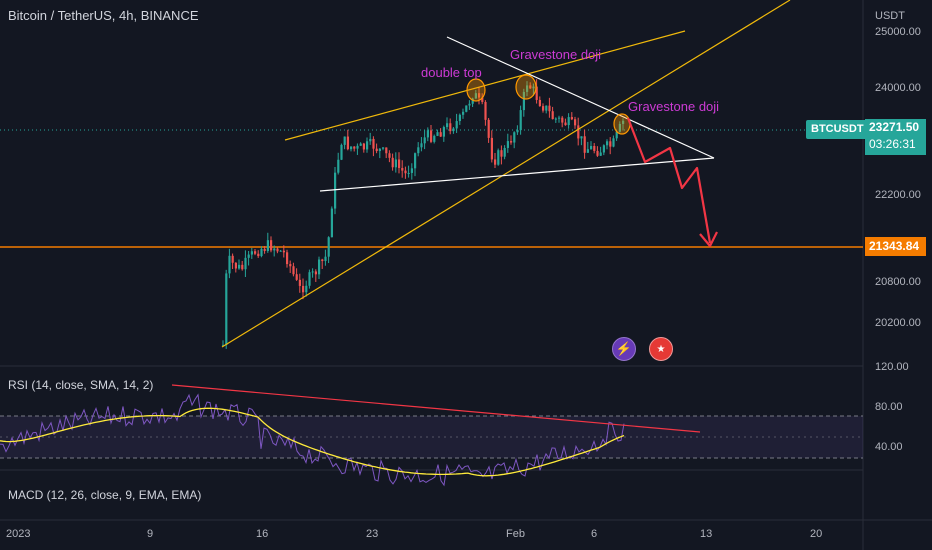 The image size is (932, 550). What do you see at coordinates (517, 174) in the screenshot?
I see `triangle-bottom-line` at bounding box center [517, 174].